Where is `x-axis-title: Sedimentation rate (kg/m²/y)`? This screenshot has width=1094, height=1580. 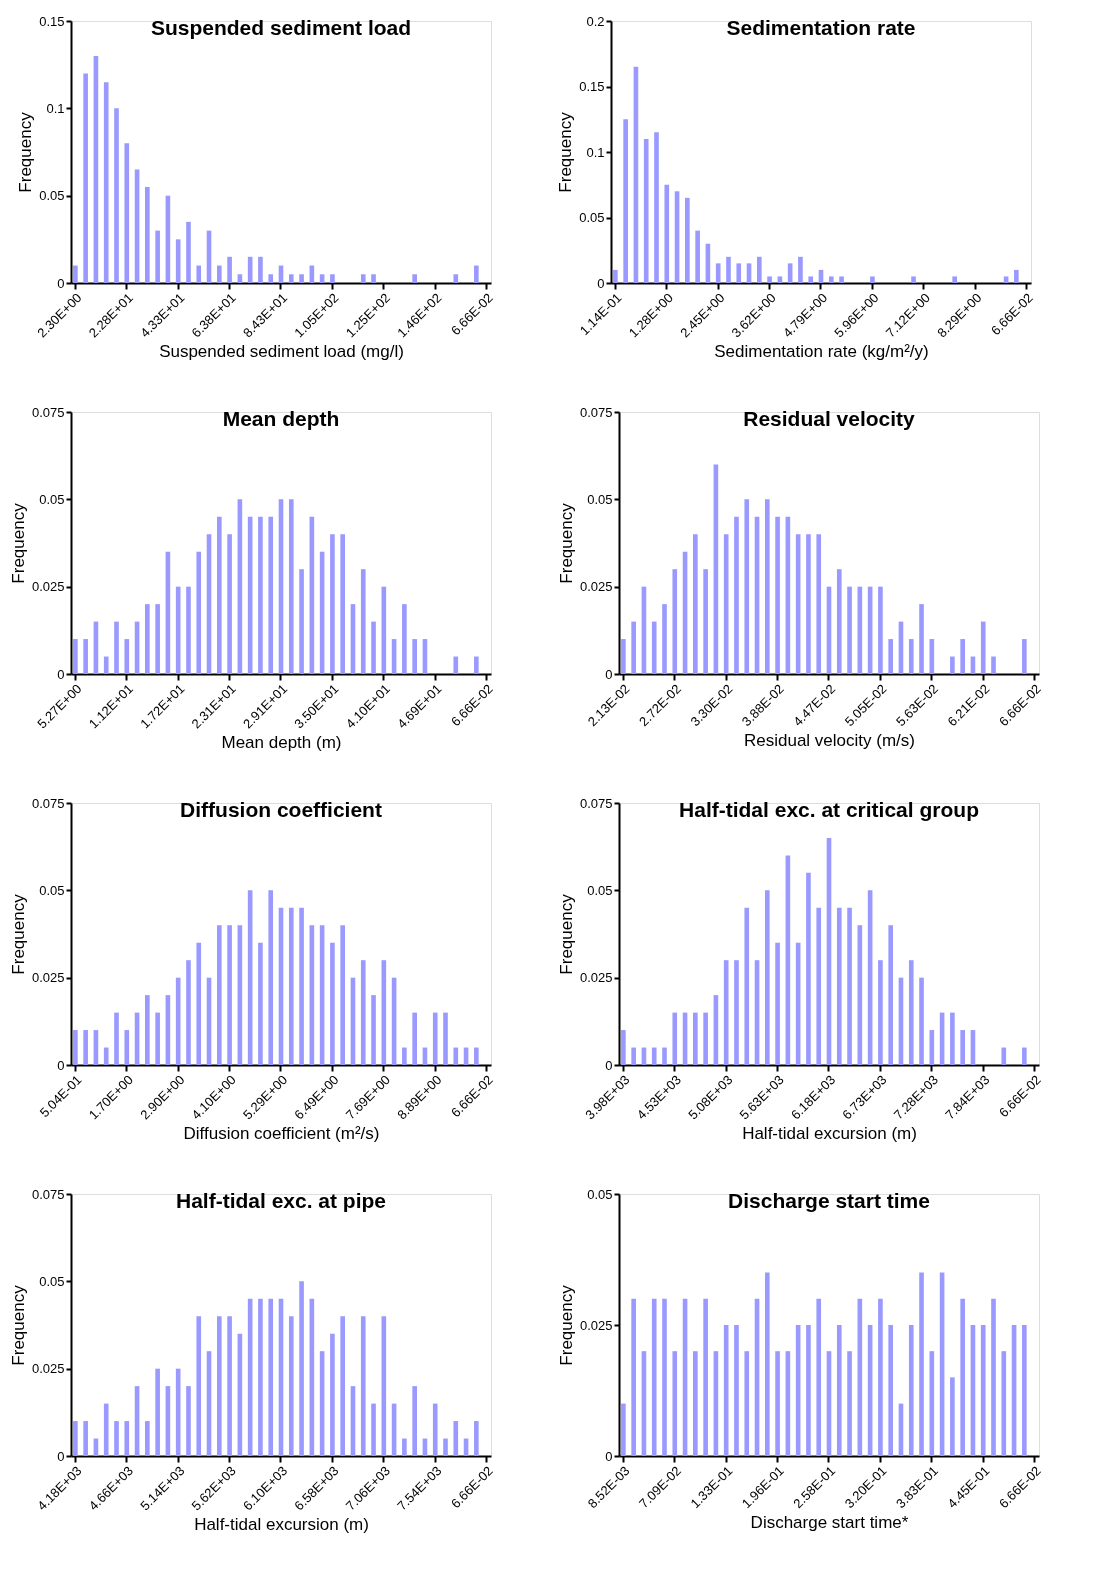
x-axis-title: Sedimentation rate (kg/m²/y) is located at coordinates (821, 352).